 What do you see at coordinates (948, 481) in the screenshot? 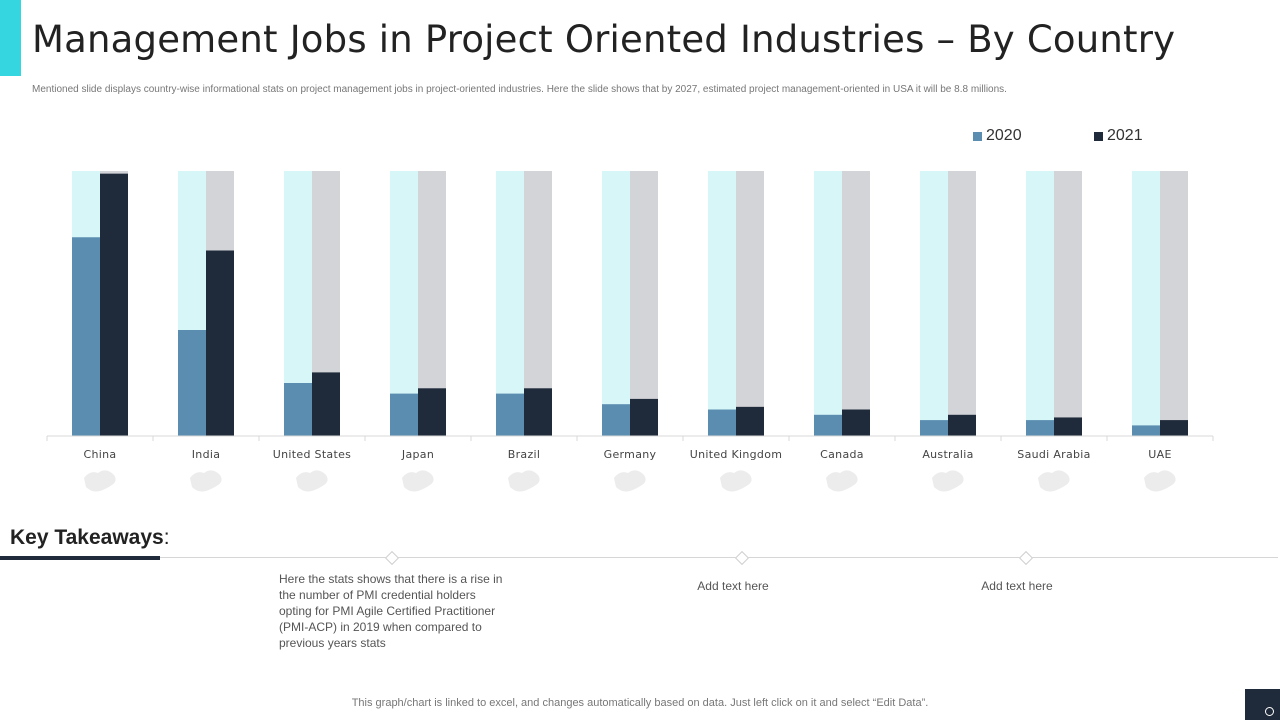
I see `country-map-icon-australia` at bounding box center [948, 481].